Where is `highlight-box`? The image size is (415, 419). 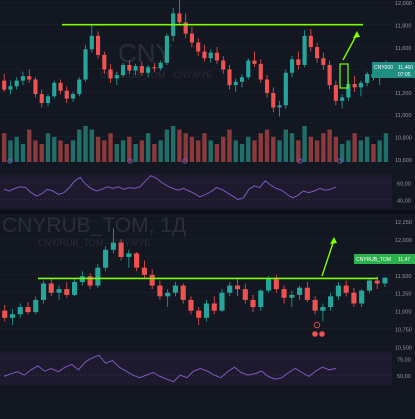
highlight-box is located at coordinates (344, 76).